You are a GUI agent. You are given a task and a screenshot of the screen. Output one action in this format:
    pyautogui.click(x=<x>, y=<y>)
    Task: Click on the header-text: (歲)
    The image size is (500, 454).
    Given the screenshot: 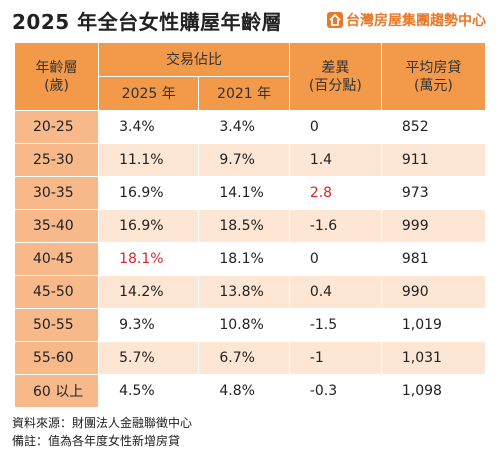 What is the action you would take?
    pyautogui.click(x=57, y=85)
    